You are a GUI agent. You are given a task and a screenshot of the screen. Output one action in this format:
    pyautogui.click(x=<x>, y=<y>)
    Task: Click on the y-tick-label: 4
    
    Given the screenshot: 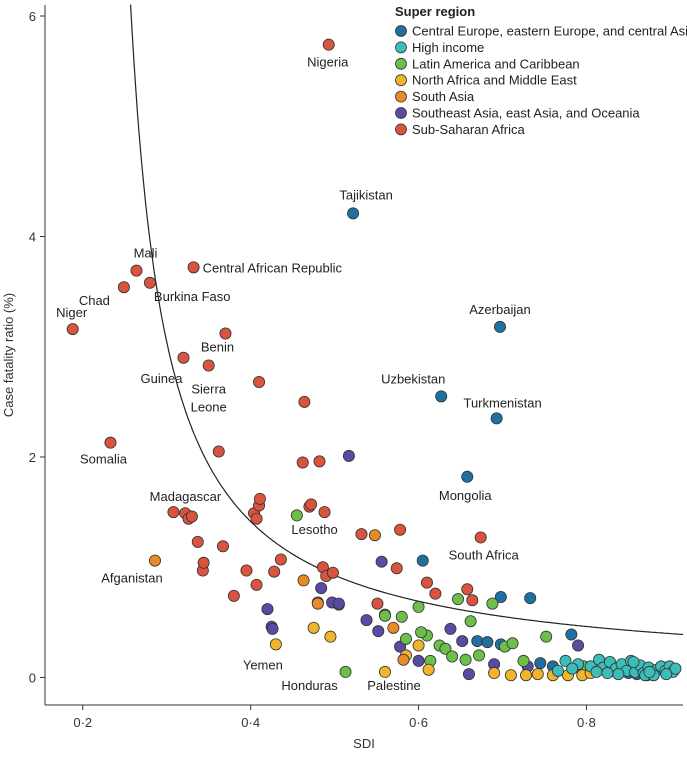 What is the action you would take?
    pyautogui.click(x=32, y=236)
    